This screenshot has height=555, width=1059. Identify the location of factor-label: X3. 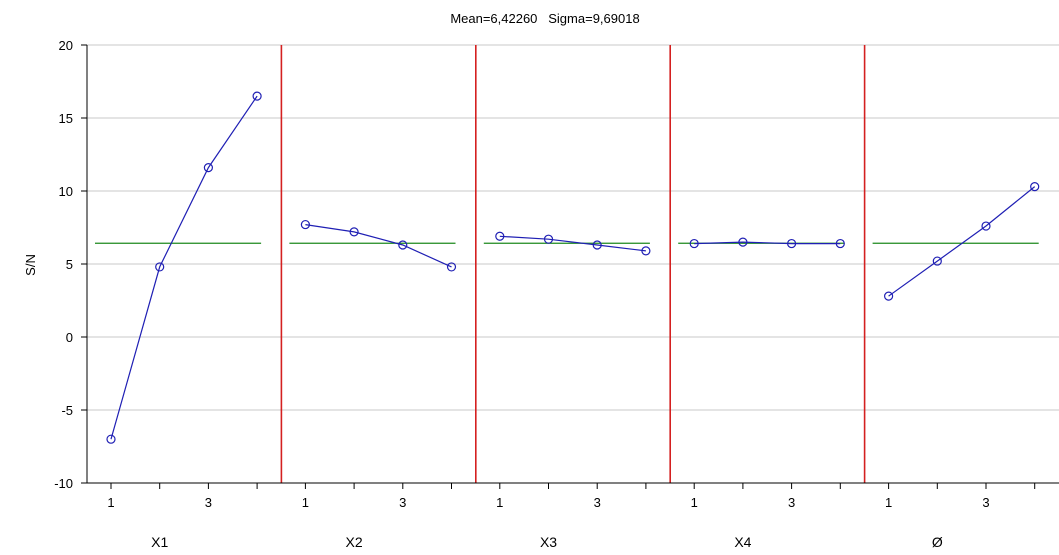
(548, 542).